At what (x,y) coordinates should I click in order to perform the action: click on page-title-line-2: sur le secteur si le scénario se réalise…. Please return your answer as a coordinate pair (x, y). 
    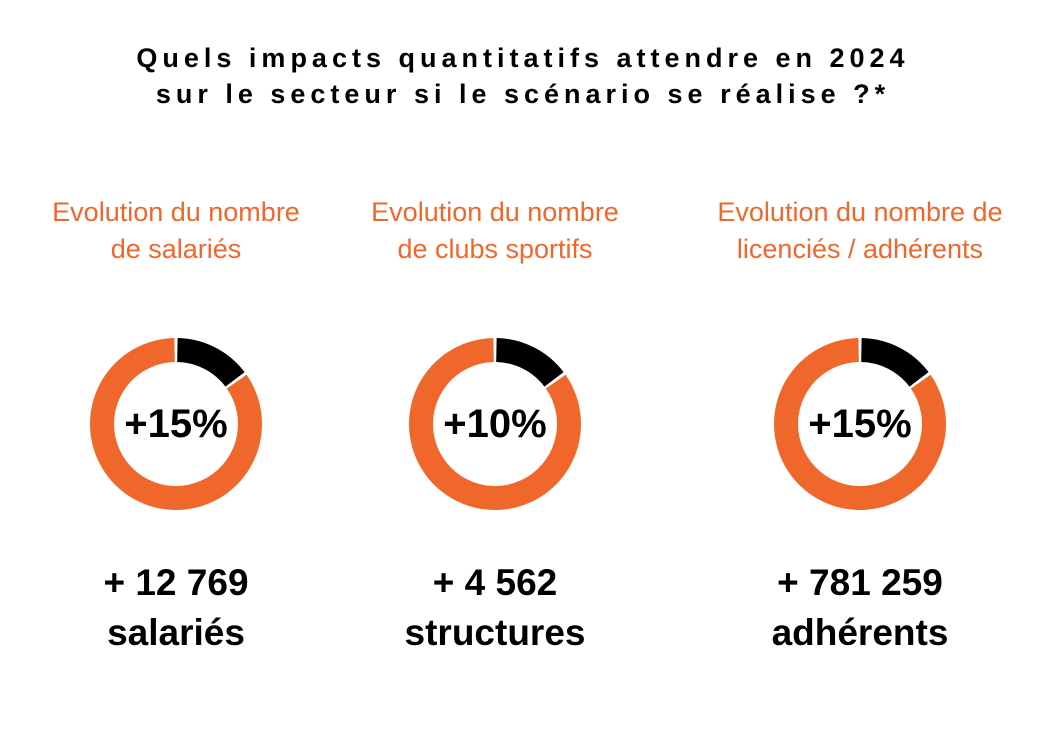
    Looking at the image, I should click on (523, 94).